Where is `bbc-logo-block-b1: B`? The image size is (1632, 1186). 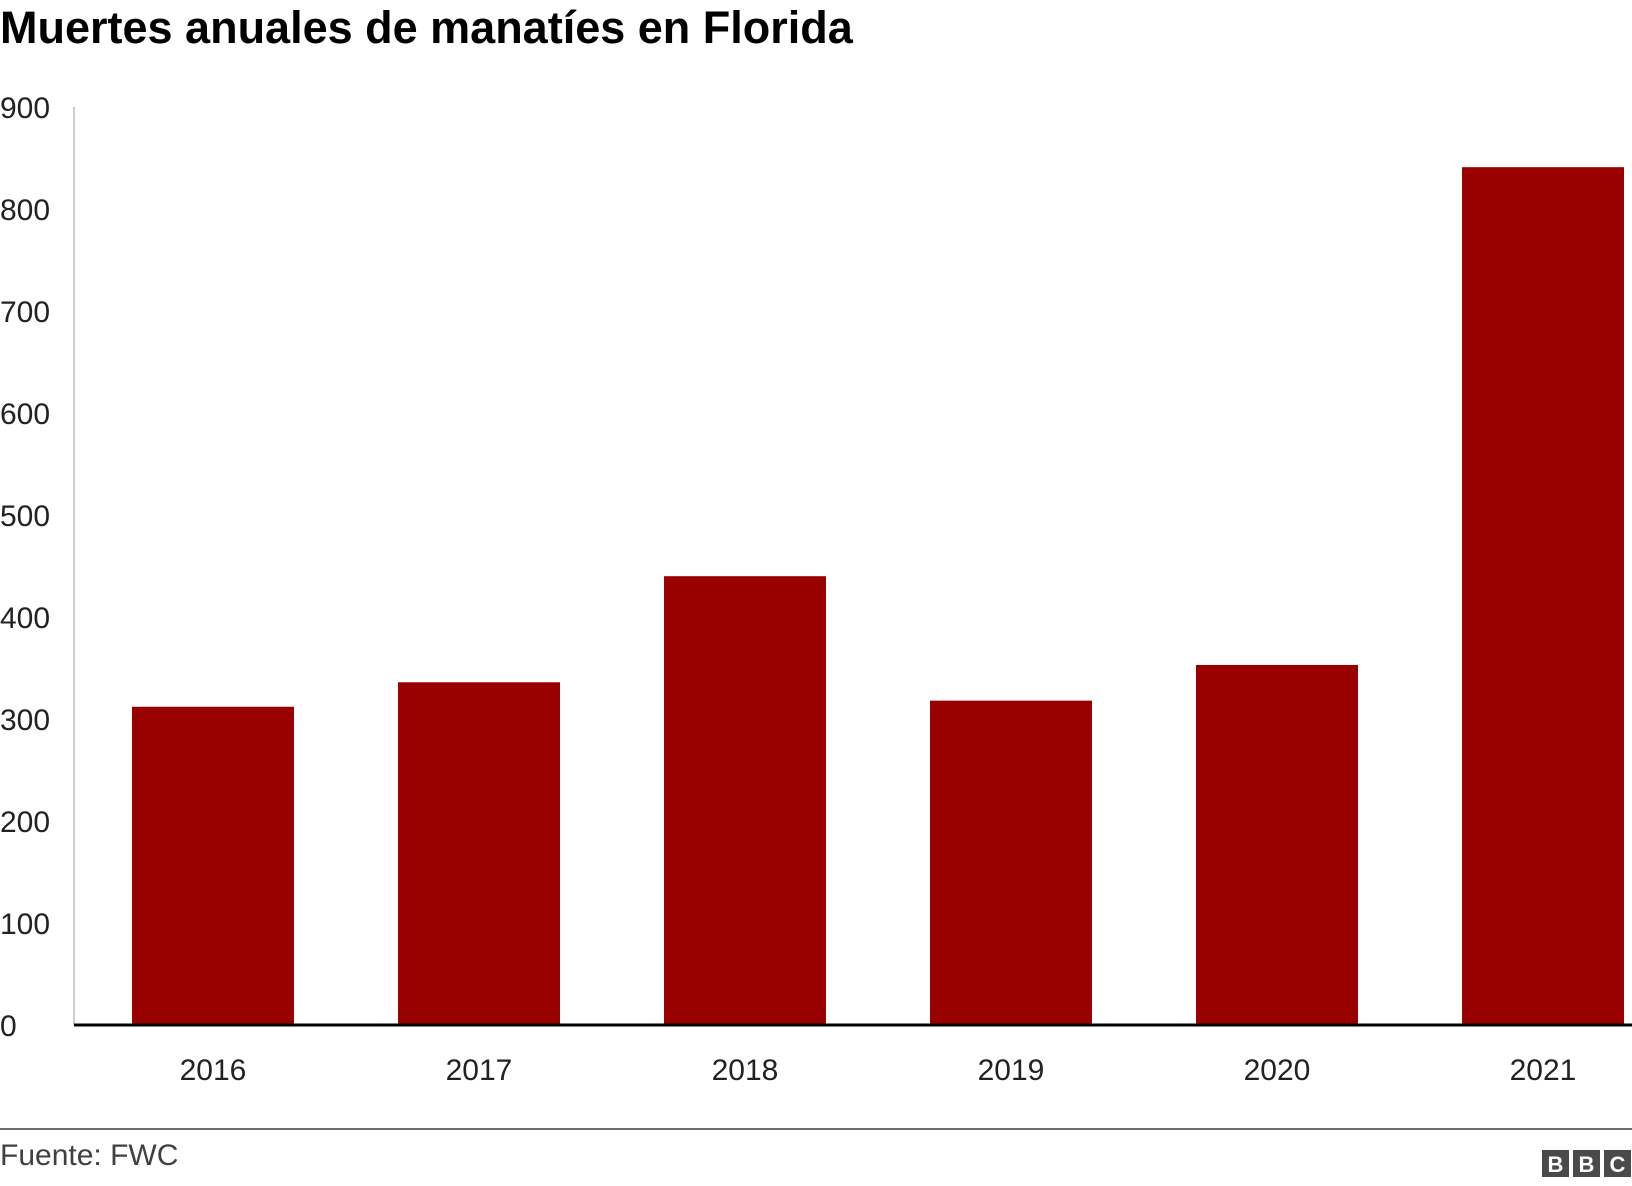
bbc-logo-block-b1: B is located at coordinates (1555, 1163).